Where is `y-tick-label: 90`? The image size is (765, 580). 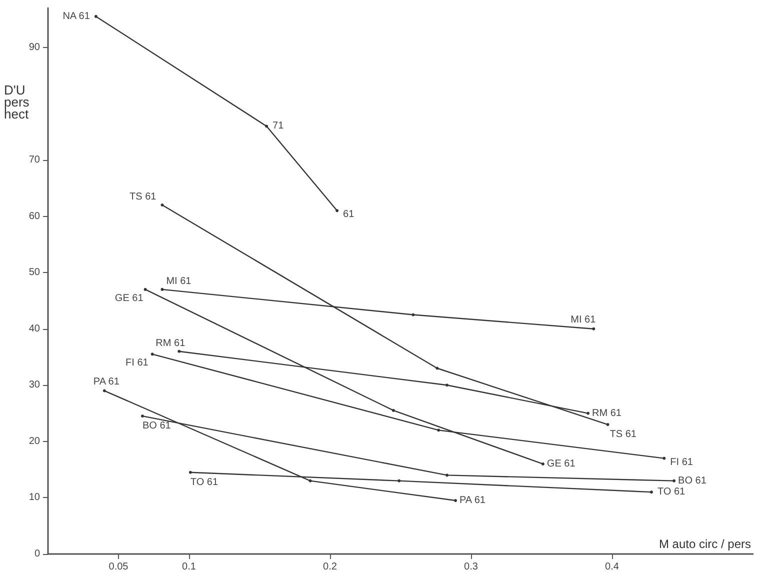 y-tick-label: 90 is located at coordinates (34, 47).